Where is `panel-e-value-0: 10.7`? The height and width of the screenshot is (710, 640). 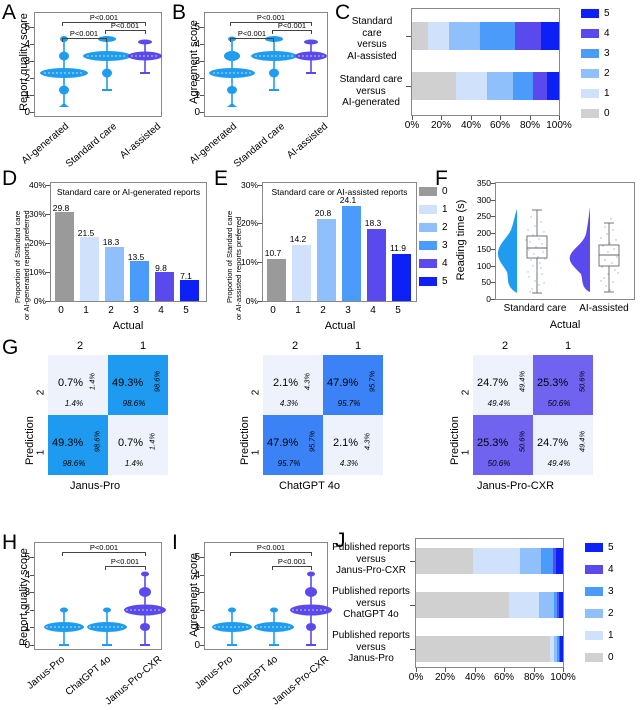 panel-e-value-0: 10.7 is located at coordinates (273, 253).